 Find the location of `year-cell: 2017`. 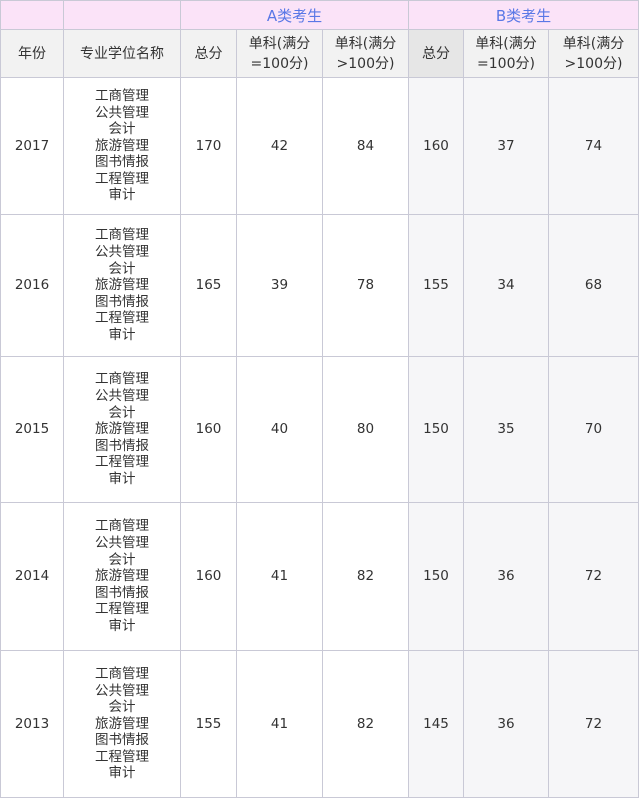

year-cell: 2017 is located at coordinates (32, 146).